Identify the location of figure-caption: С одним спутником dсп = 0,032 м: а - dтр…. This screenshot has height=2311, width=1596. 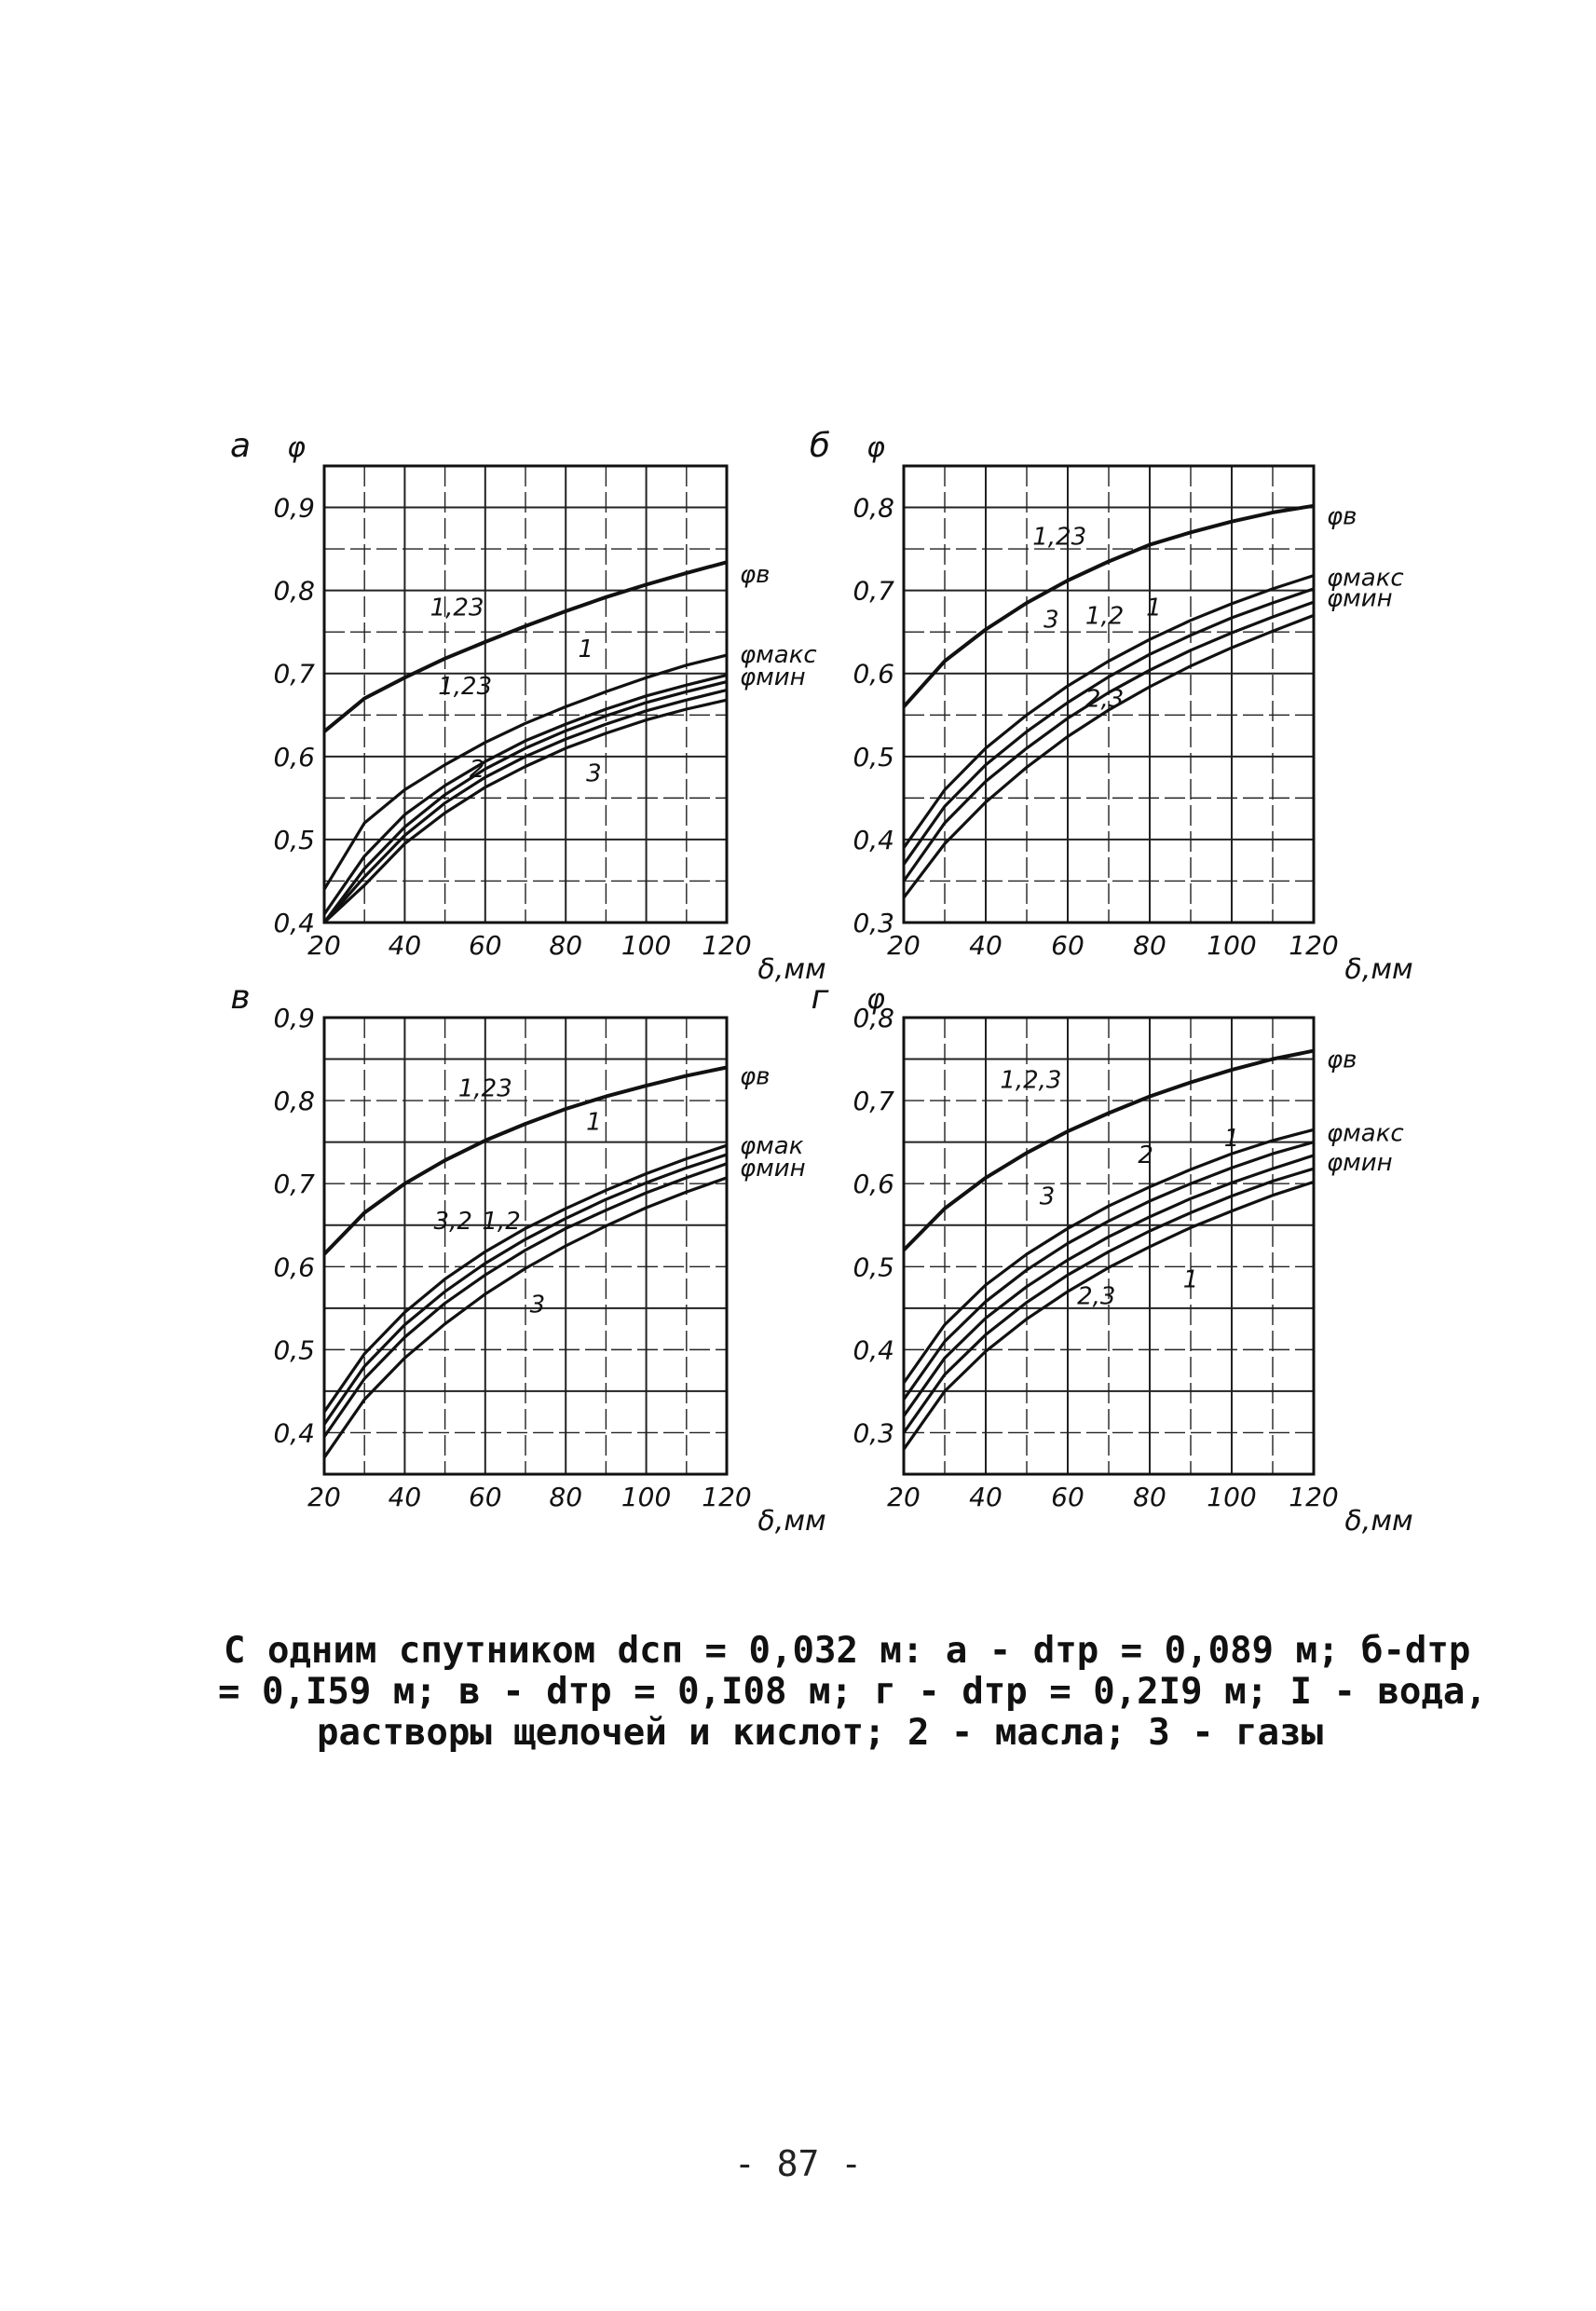
(852, 1692).